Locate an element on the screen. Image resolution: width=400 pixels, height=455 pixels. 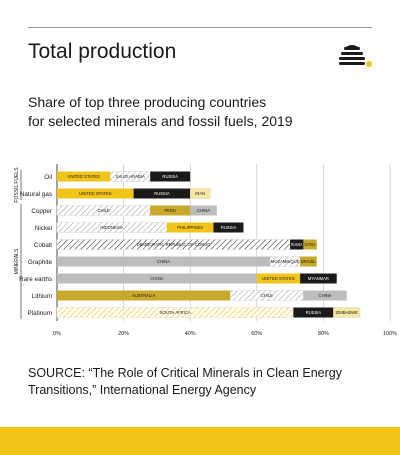
segment-label: BRAZIL is located at coordinates (308, 261).